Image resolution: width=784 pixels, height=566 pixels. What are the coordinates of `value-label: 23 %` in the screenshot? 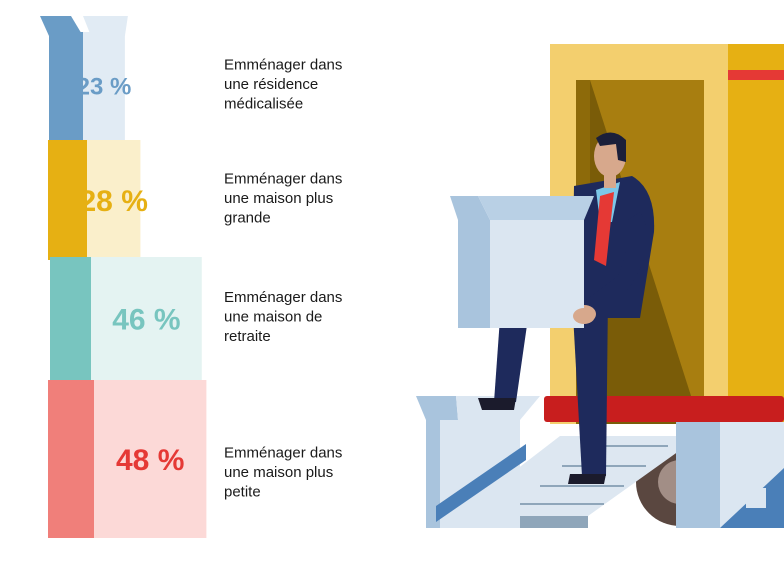 It's located at (104, 87).